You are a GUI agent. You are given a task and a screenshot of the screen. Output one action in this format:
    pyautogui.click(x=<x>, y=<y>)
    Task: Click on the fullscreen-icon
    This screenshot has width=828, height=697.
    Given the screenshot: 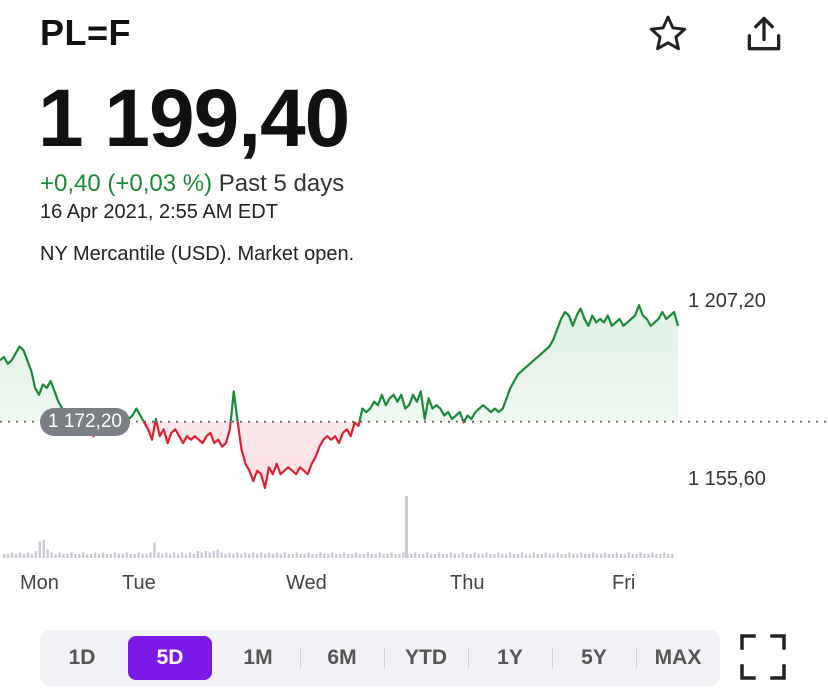 What is the action you would take?
    pyautogui.click(x=763, y=657)
    